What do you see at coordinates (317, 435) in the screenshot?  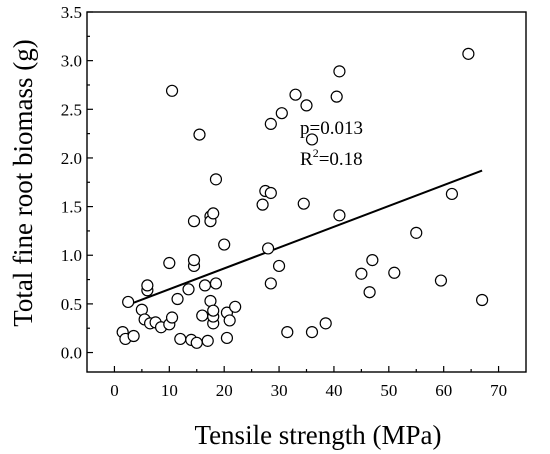 I see `x-axis-title: Tensile strength (MPa)` at bounding box center [317, 435].